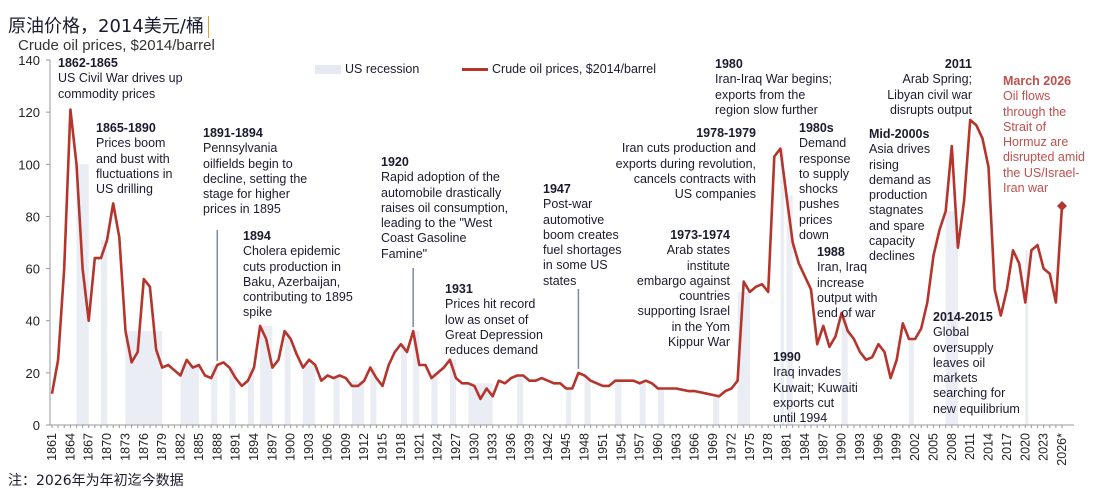  Describe the element at coordinates (125, 447) in the screenshot. I see `x-tick-label: 1873` at that location.